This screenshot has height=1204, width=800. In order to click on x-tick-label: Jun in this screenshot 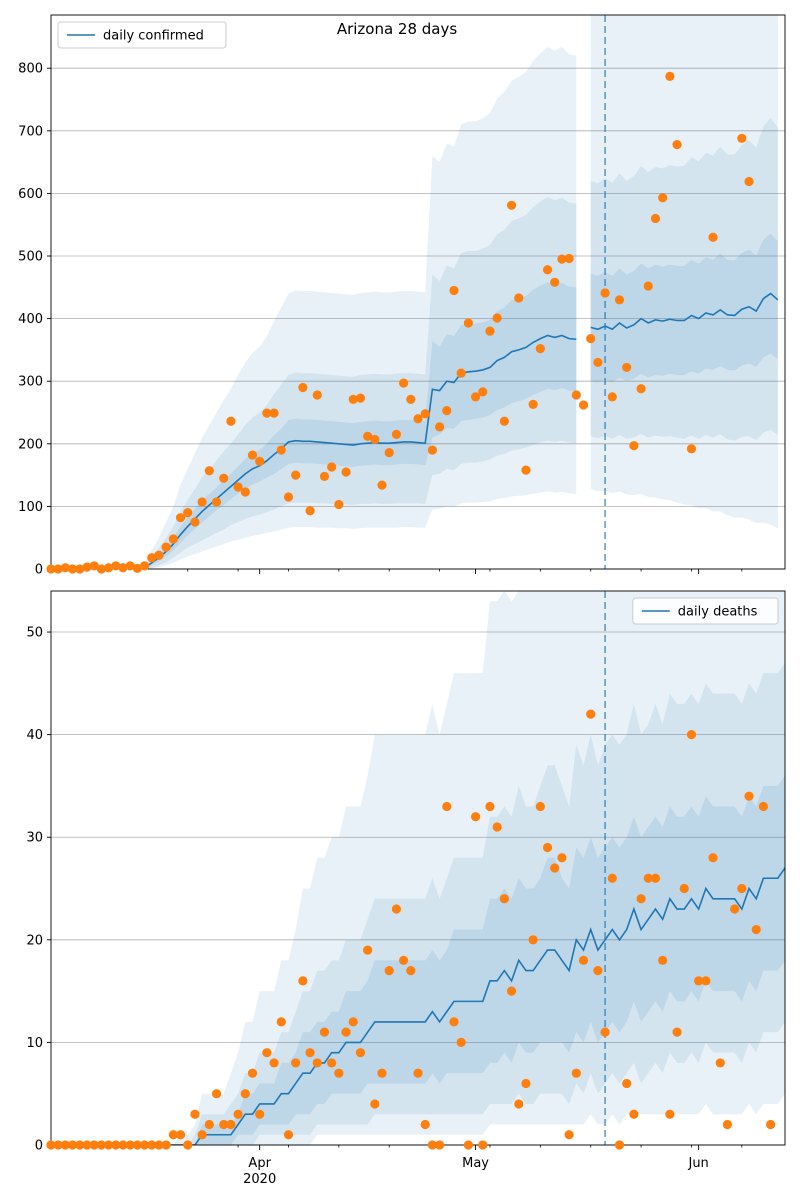, I will do `click(697, 1163)`.